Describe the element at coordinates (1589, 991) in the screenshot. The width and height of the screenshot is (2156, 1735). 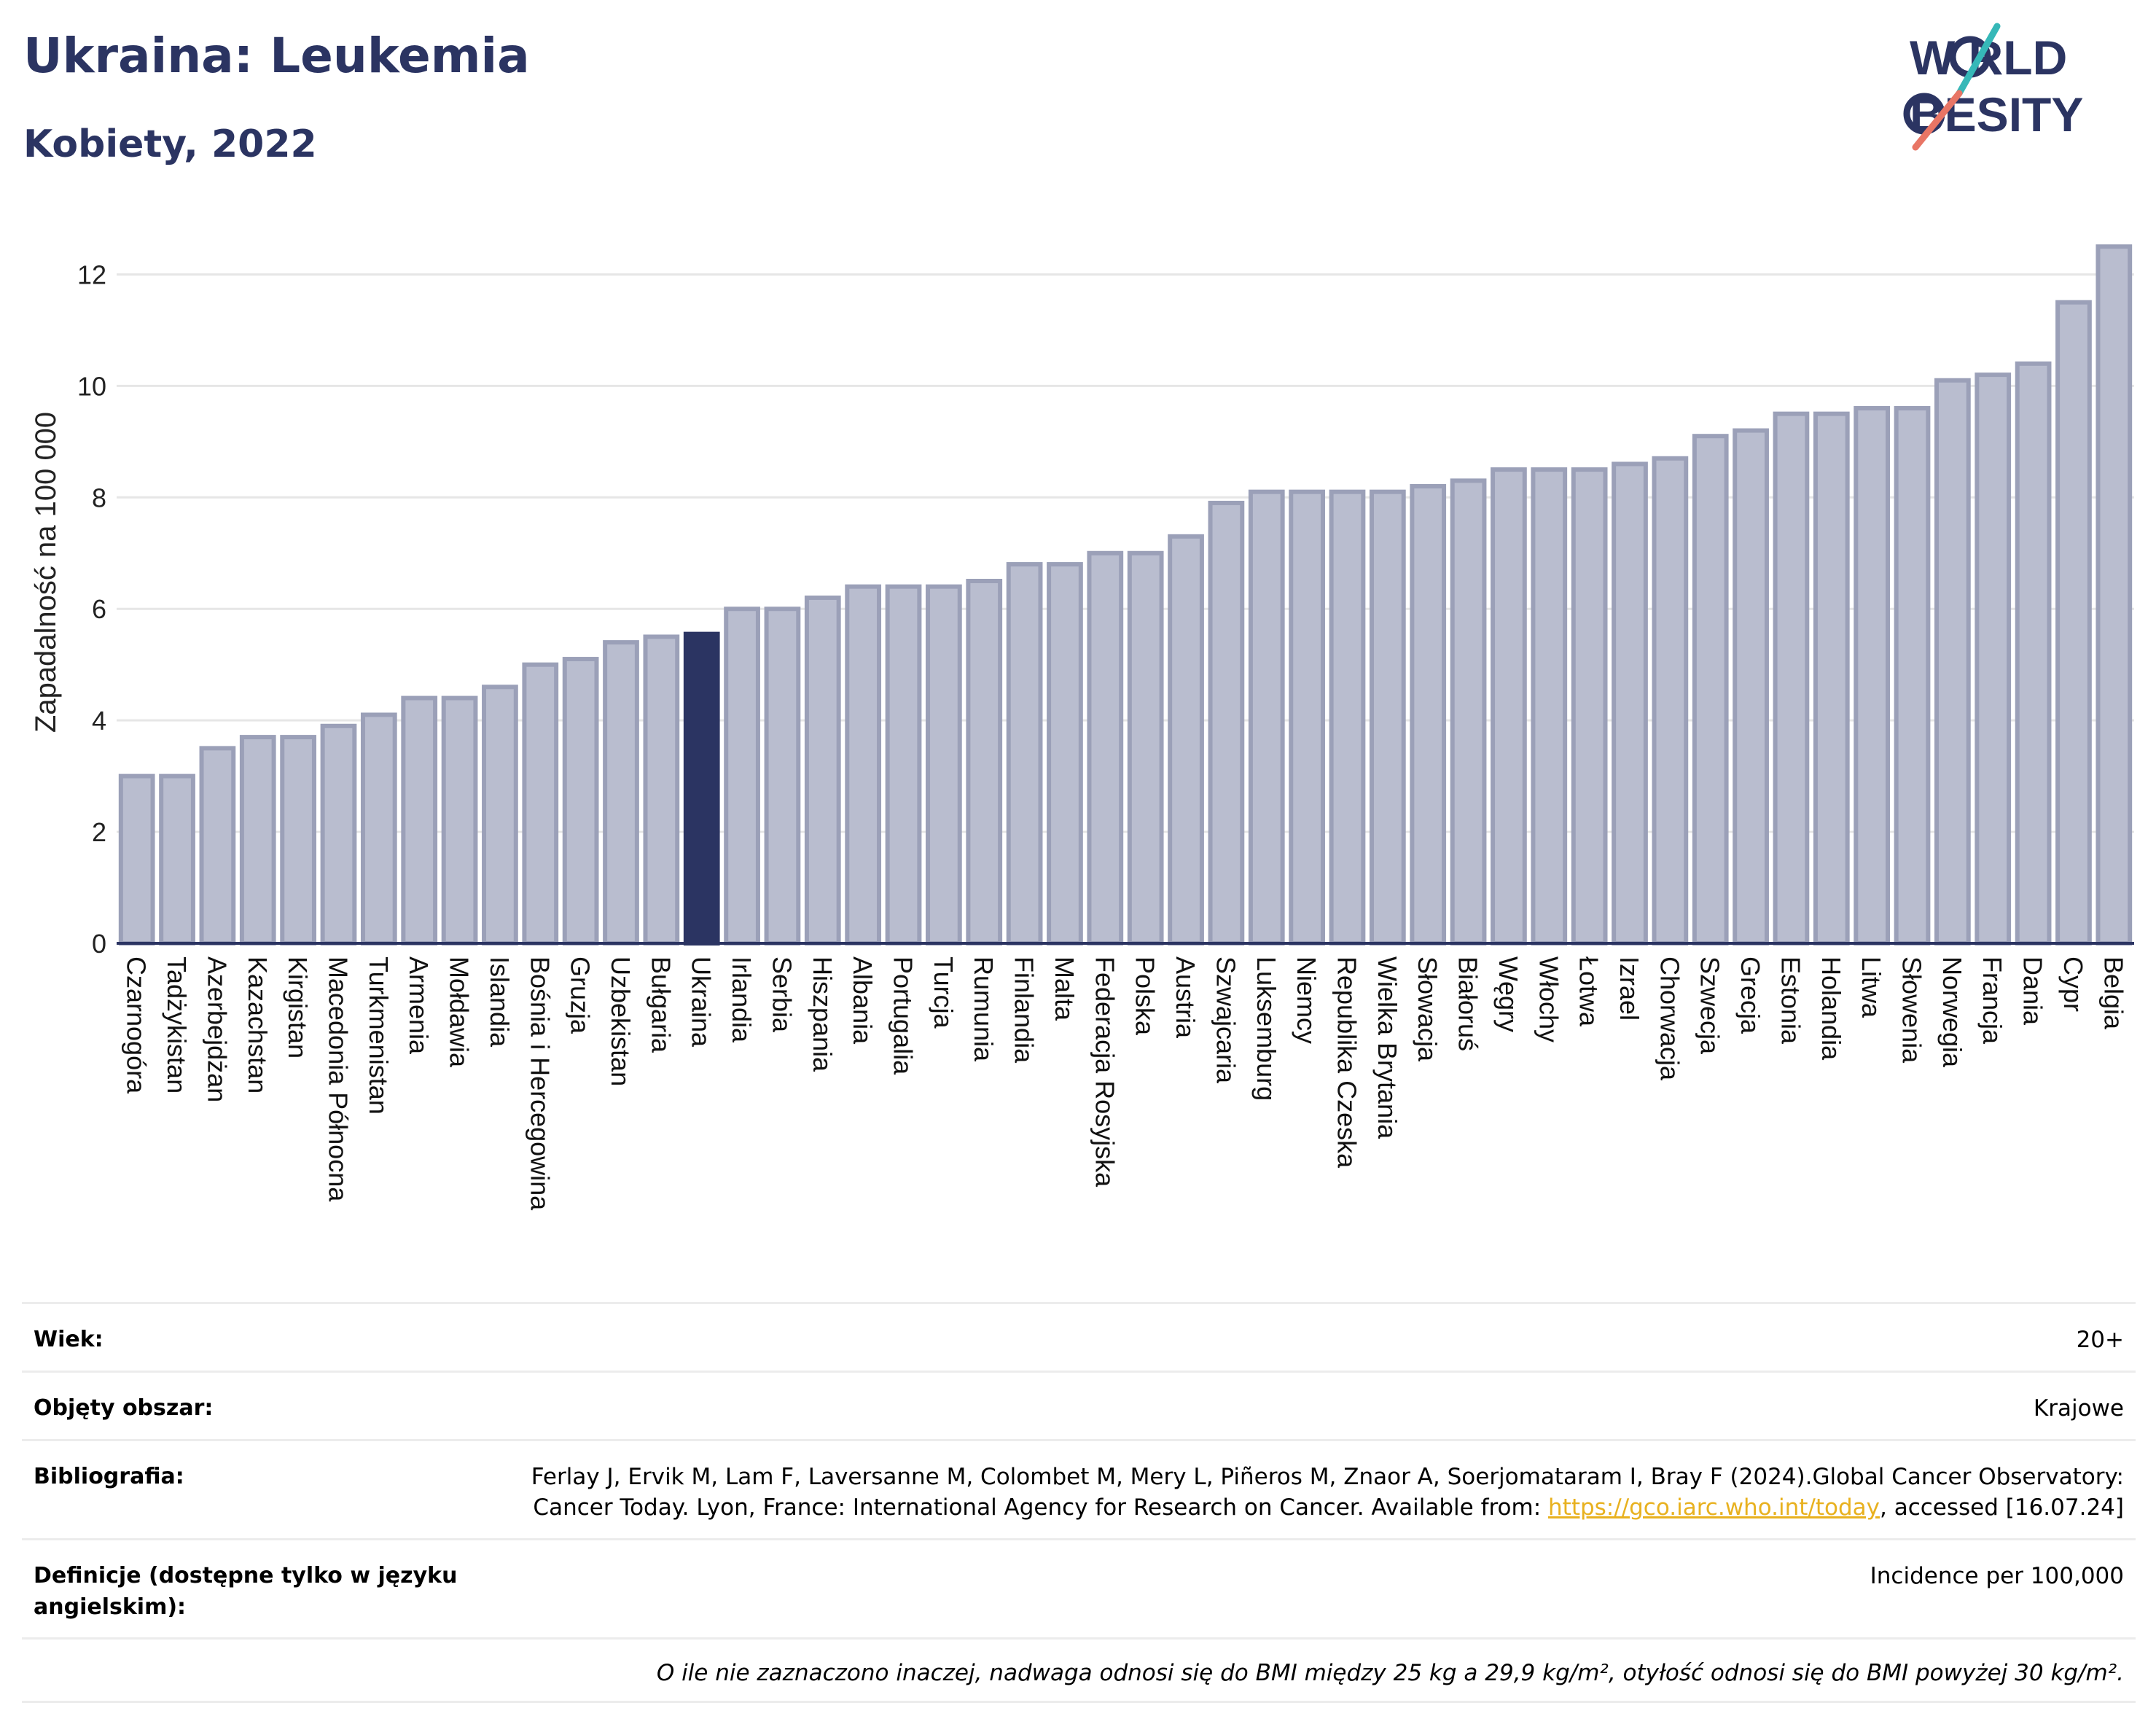
I see `x-tick-label: Łotwa` at that location.